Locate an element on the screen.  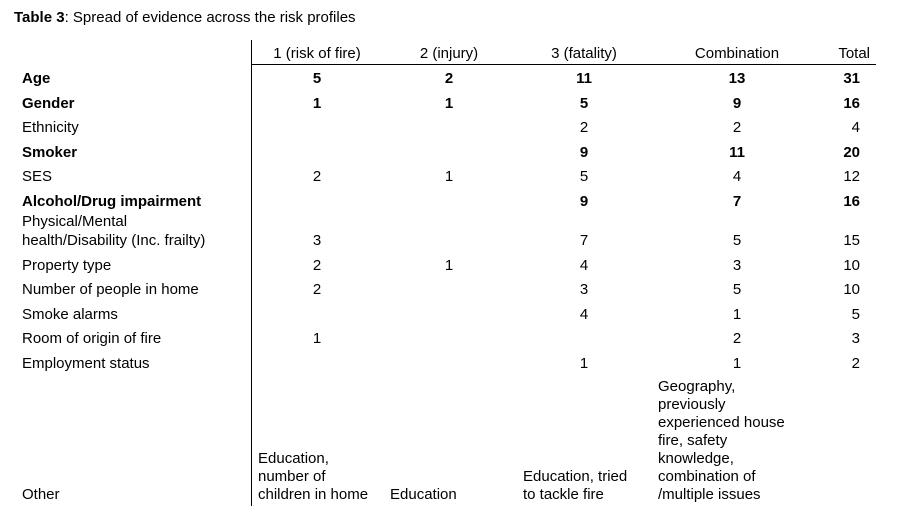
total-cell: 4 is located at coordinates (855, 127).